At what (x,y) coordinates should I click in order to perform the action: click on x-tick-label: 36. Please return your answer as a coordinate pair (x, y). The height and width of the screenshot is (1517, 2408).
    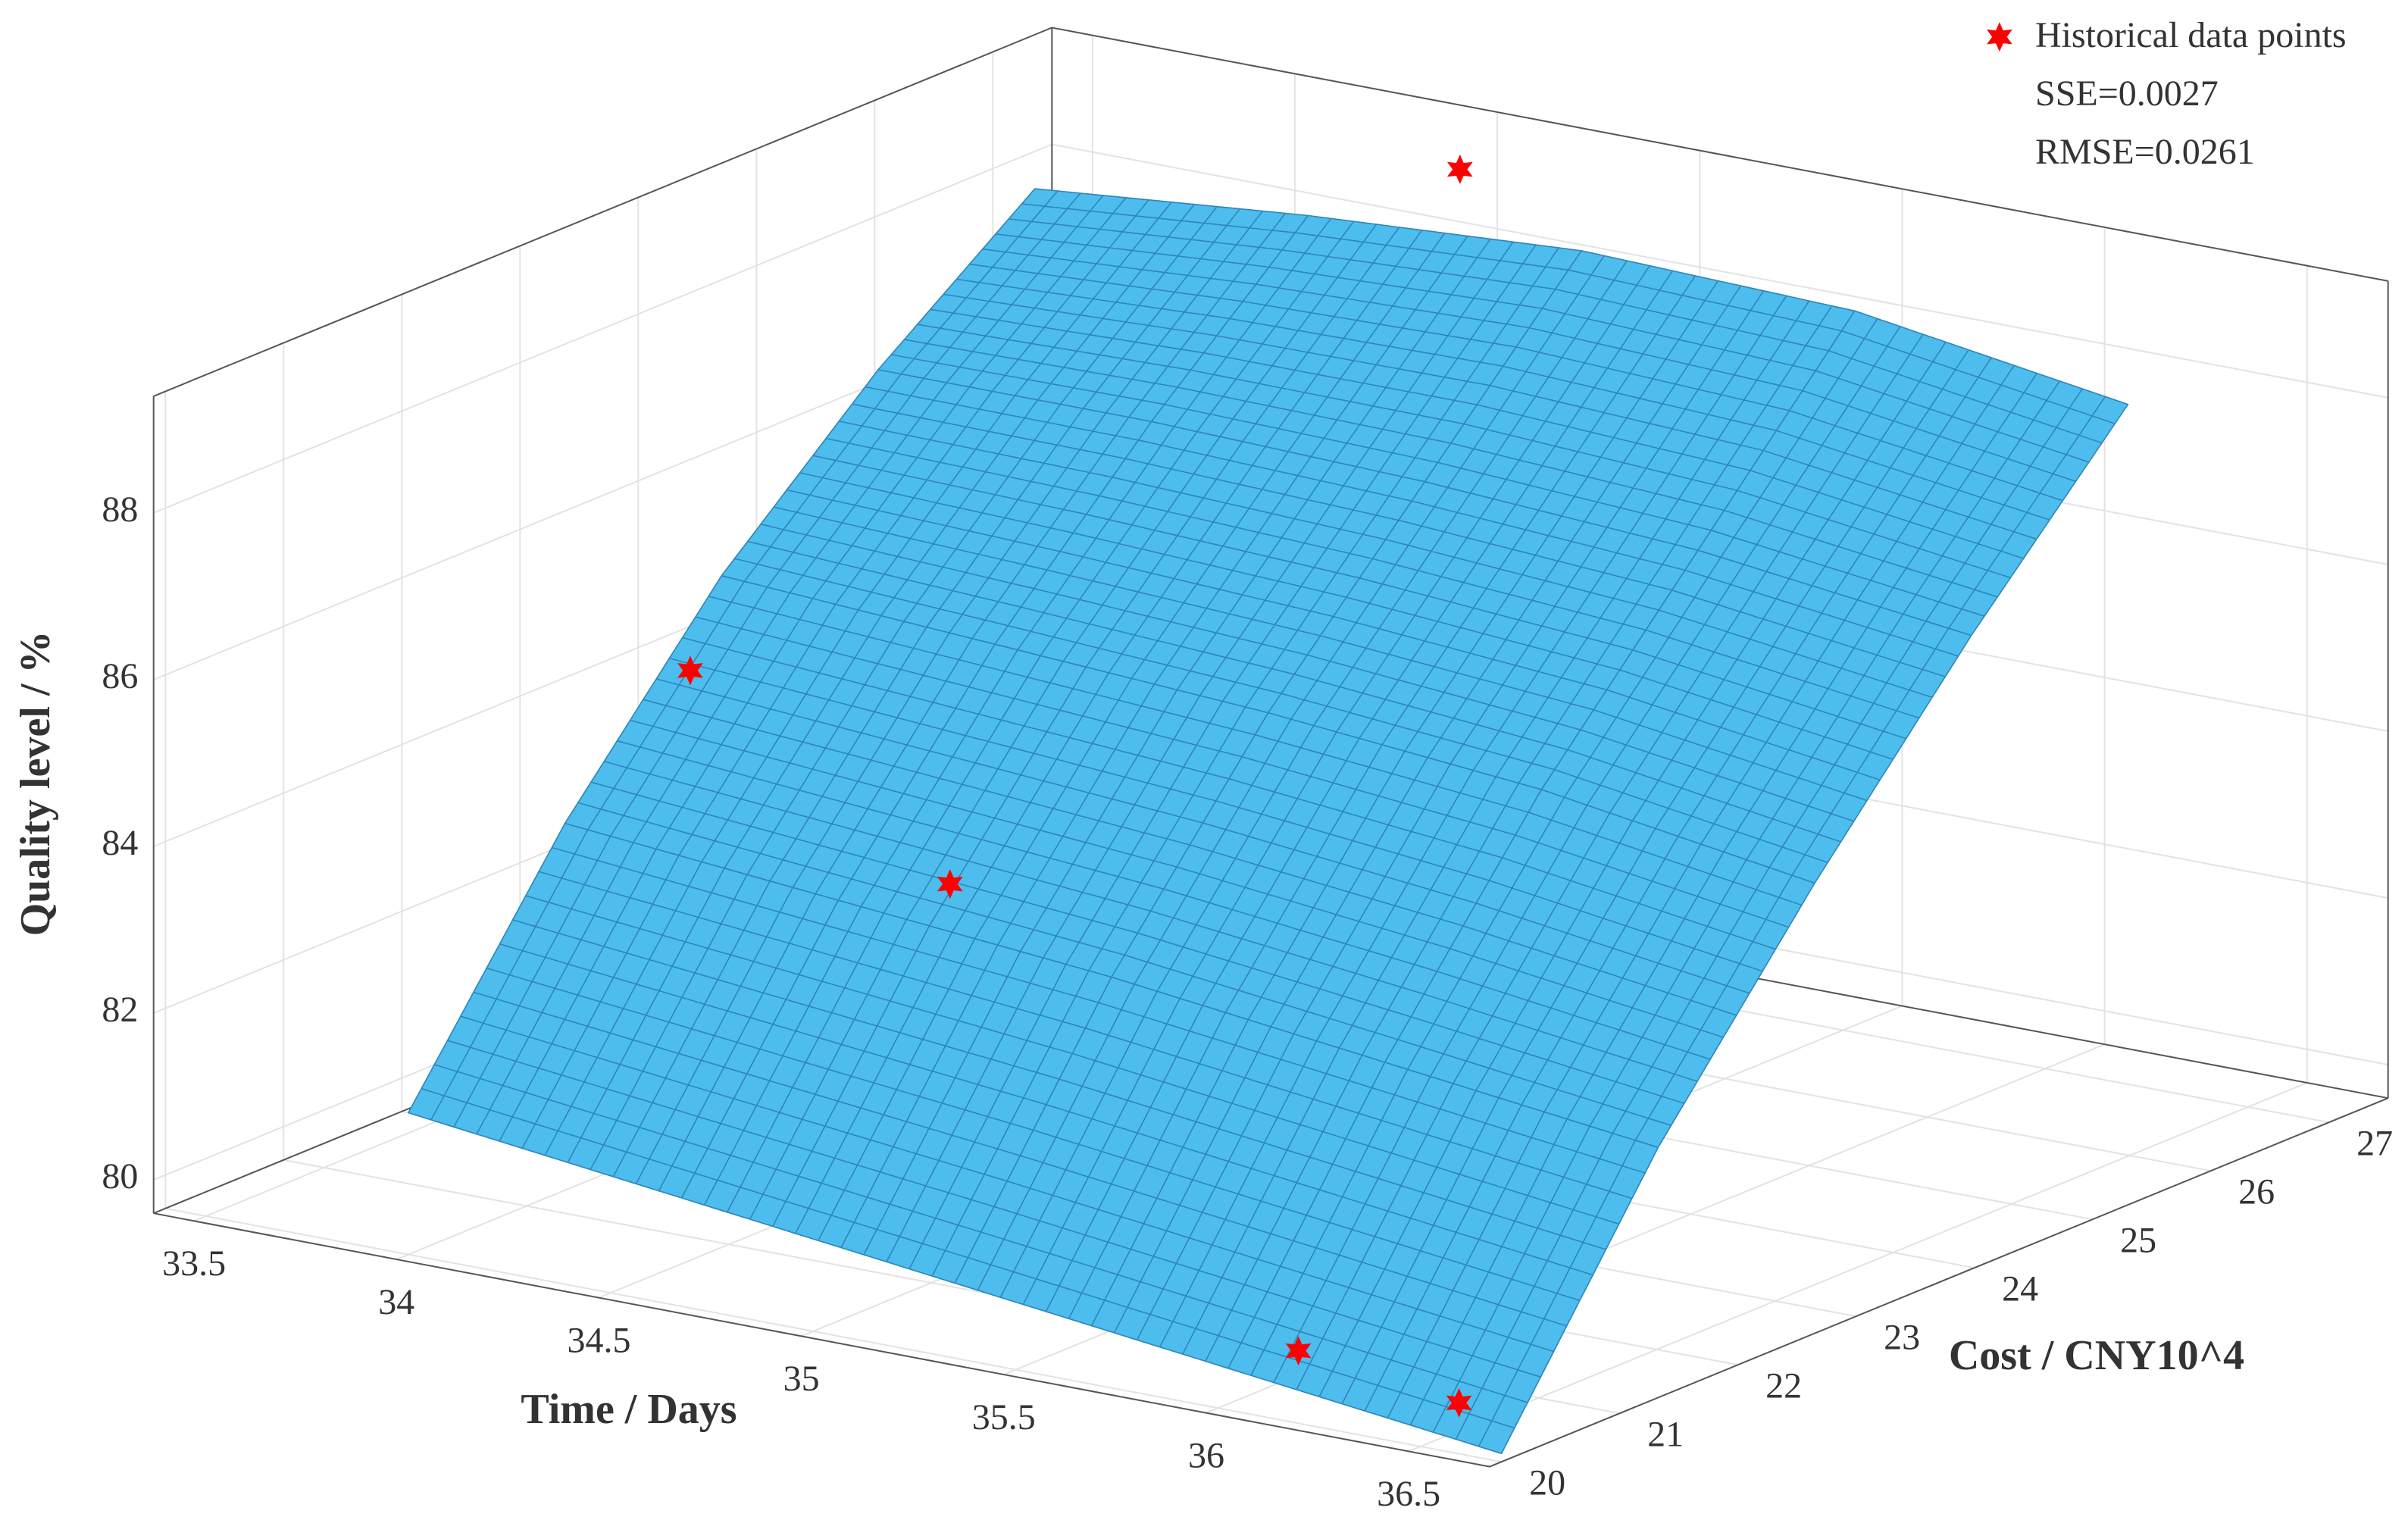
    Looking at the image, I should click on (1206, 1455).